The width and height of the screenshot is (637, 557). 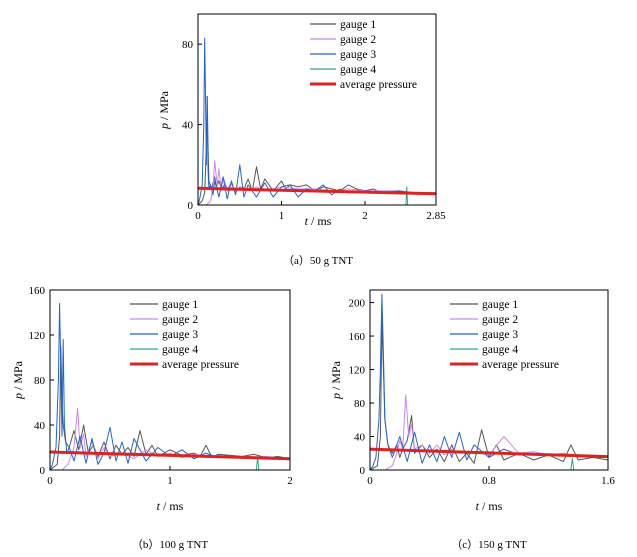 What do you see at coordinates (170, 544) in the screenshot?
I see `figure-caption: （b）100 g TNT` at bounding box center [170, 544].